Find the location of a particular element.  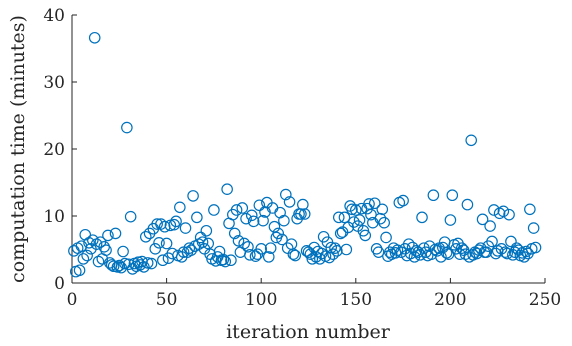

x-tick-label: 100 is located at coordinates (261, 300).